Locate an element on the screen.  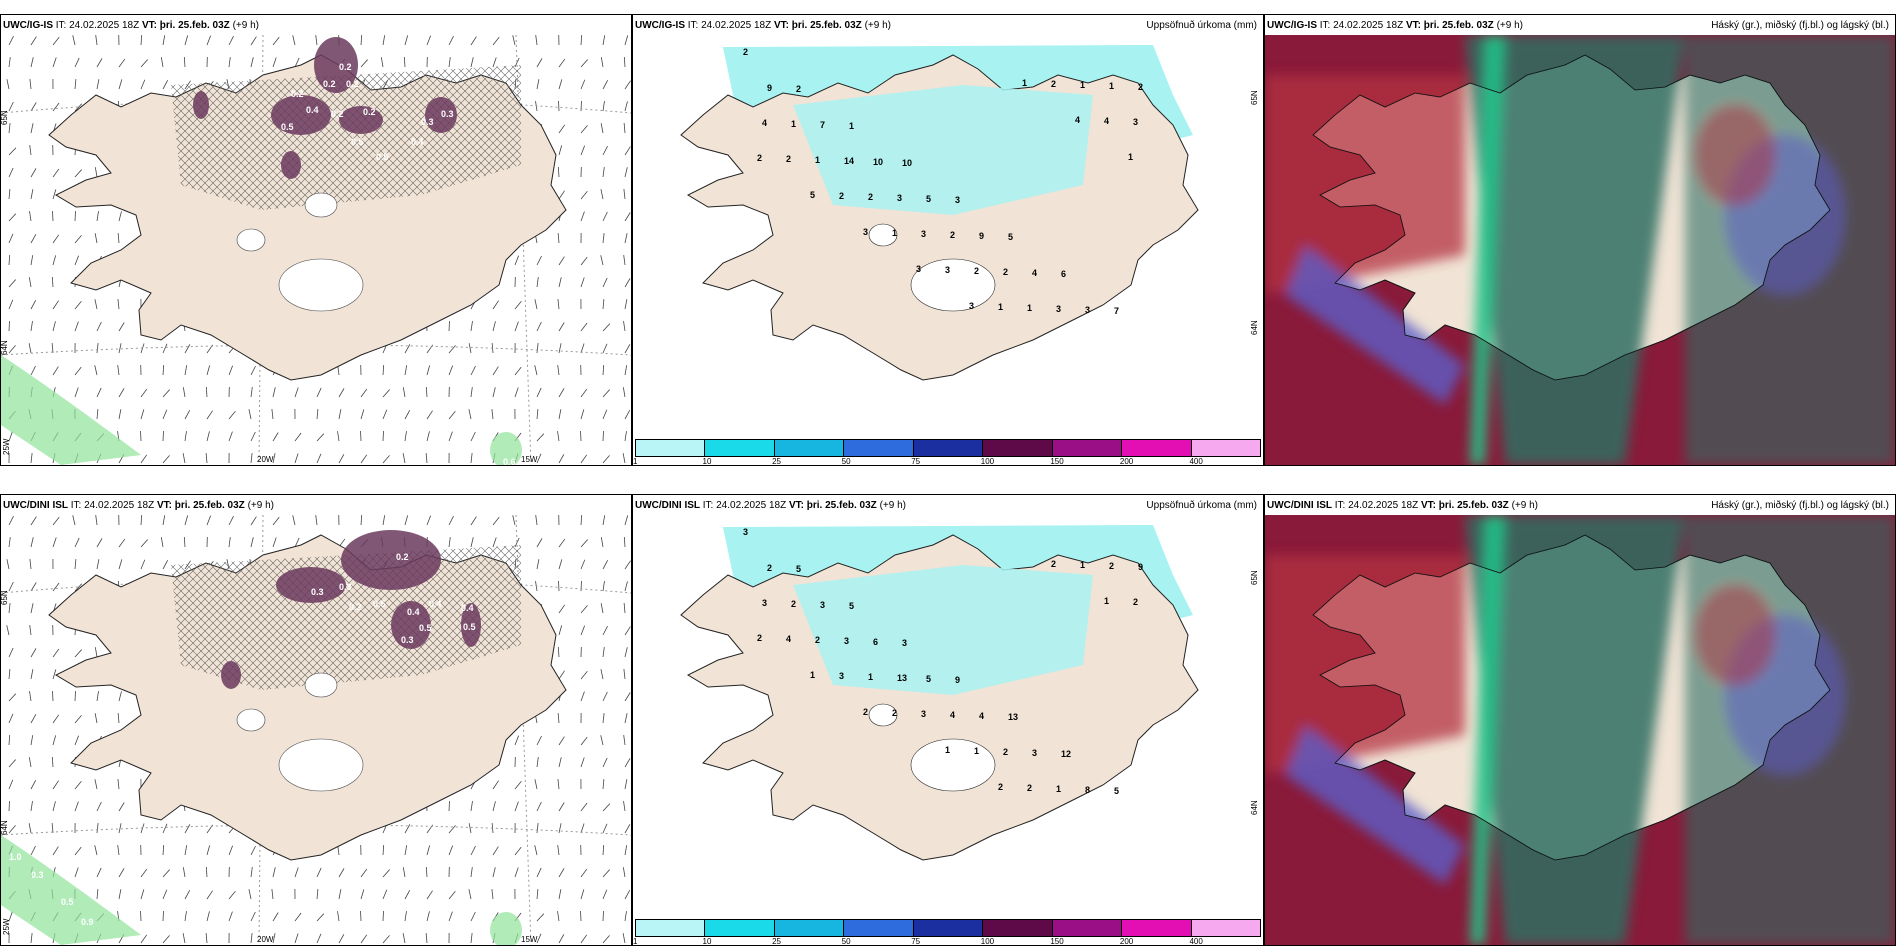
lon-label: 15W is located at coordinates (529, 459).